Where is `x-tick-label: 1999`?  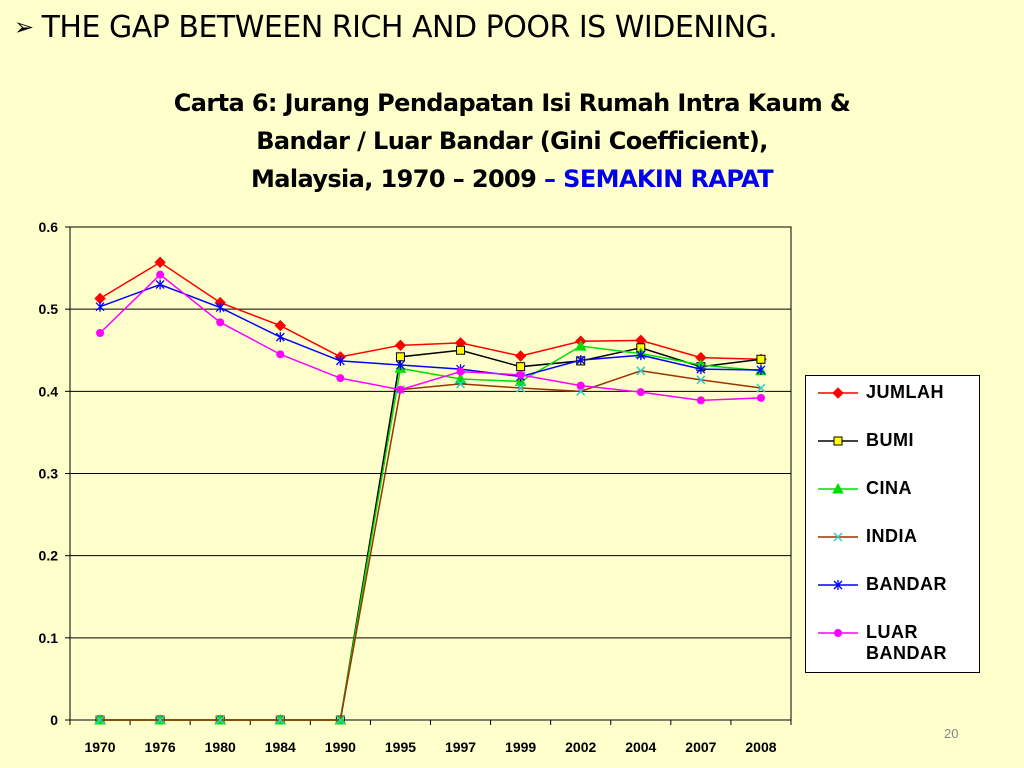
x-tick-label: 1999 is located at coordinates (520, 747).